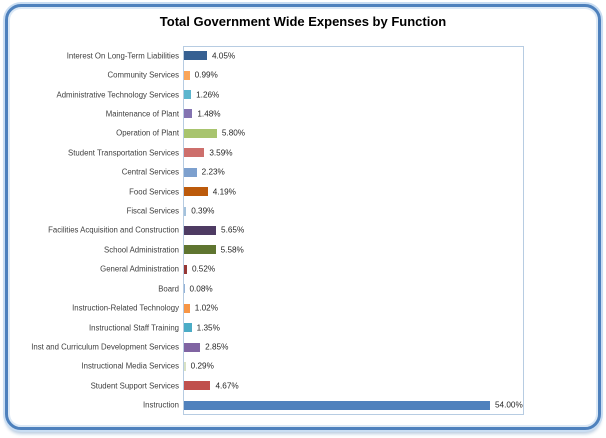 The image size is (606, 438). I want to click on value-label: 2.23%, so click(213, 172).